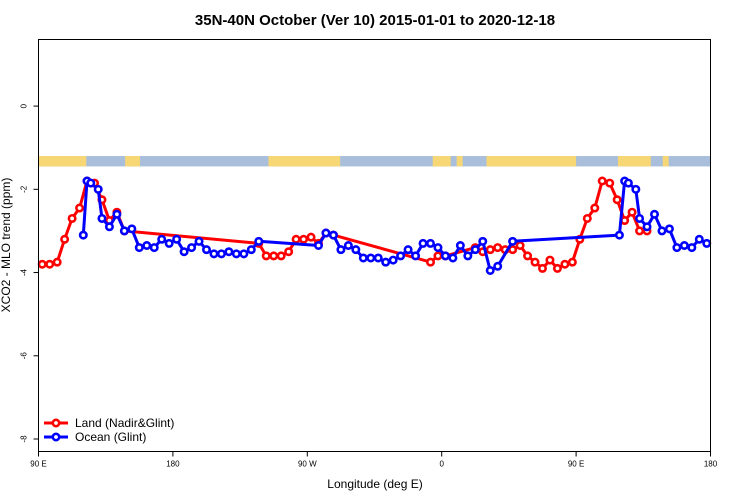 This screenshot has width=750, height=500. What do you see at coordinates (374, 484) in the screenshot?
I see `x-axis-label: Longitude (deg E)` at bounding box center [374, 484].